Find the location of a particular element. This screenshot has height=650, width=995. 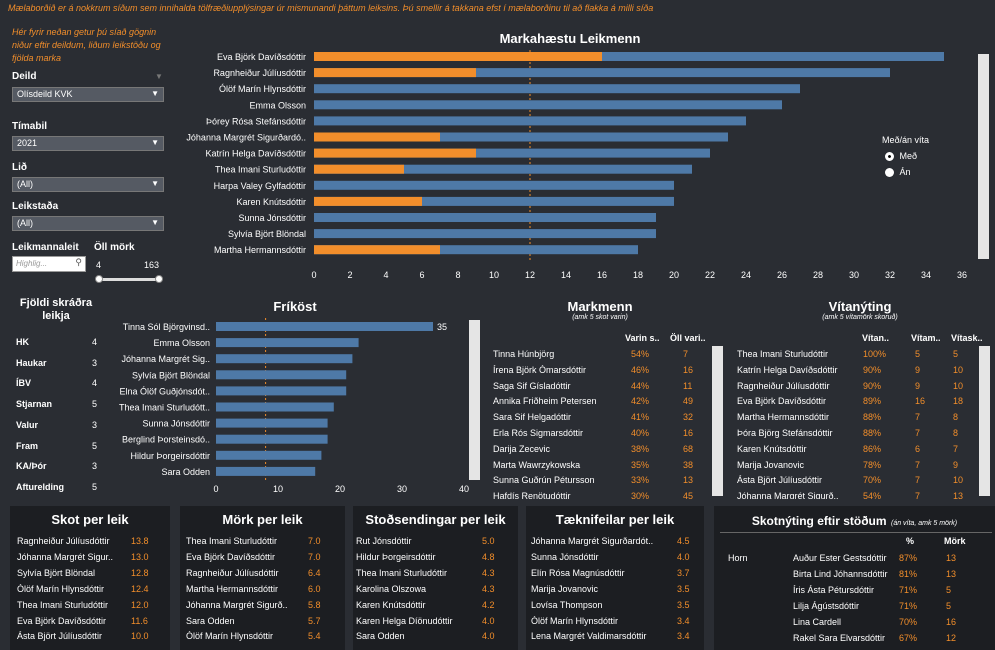

table-row: Ragnheiður Júlíusdóttir 13.8 is located at coordinates (87, 542).